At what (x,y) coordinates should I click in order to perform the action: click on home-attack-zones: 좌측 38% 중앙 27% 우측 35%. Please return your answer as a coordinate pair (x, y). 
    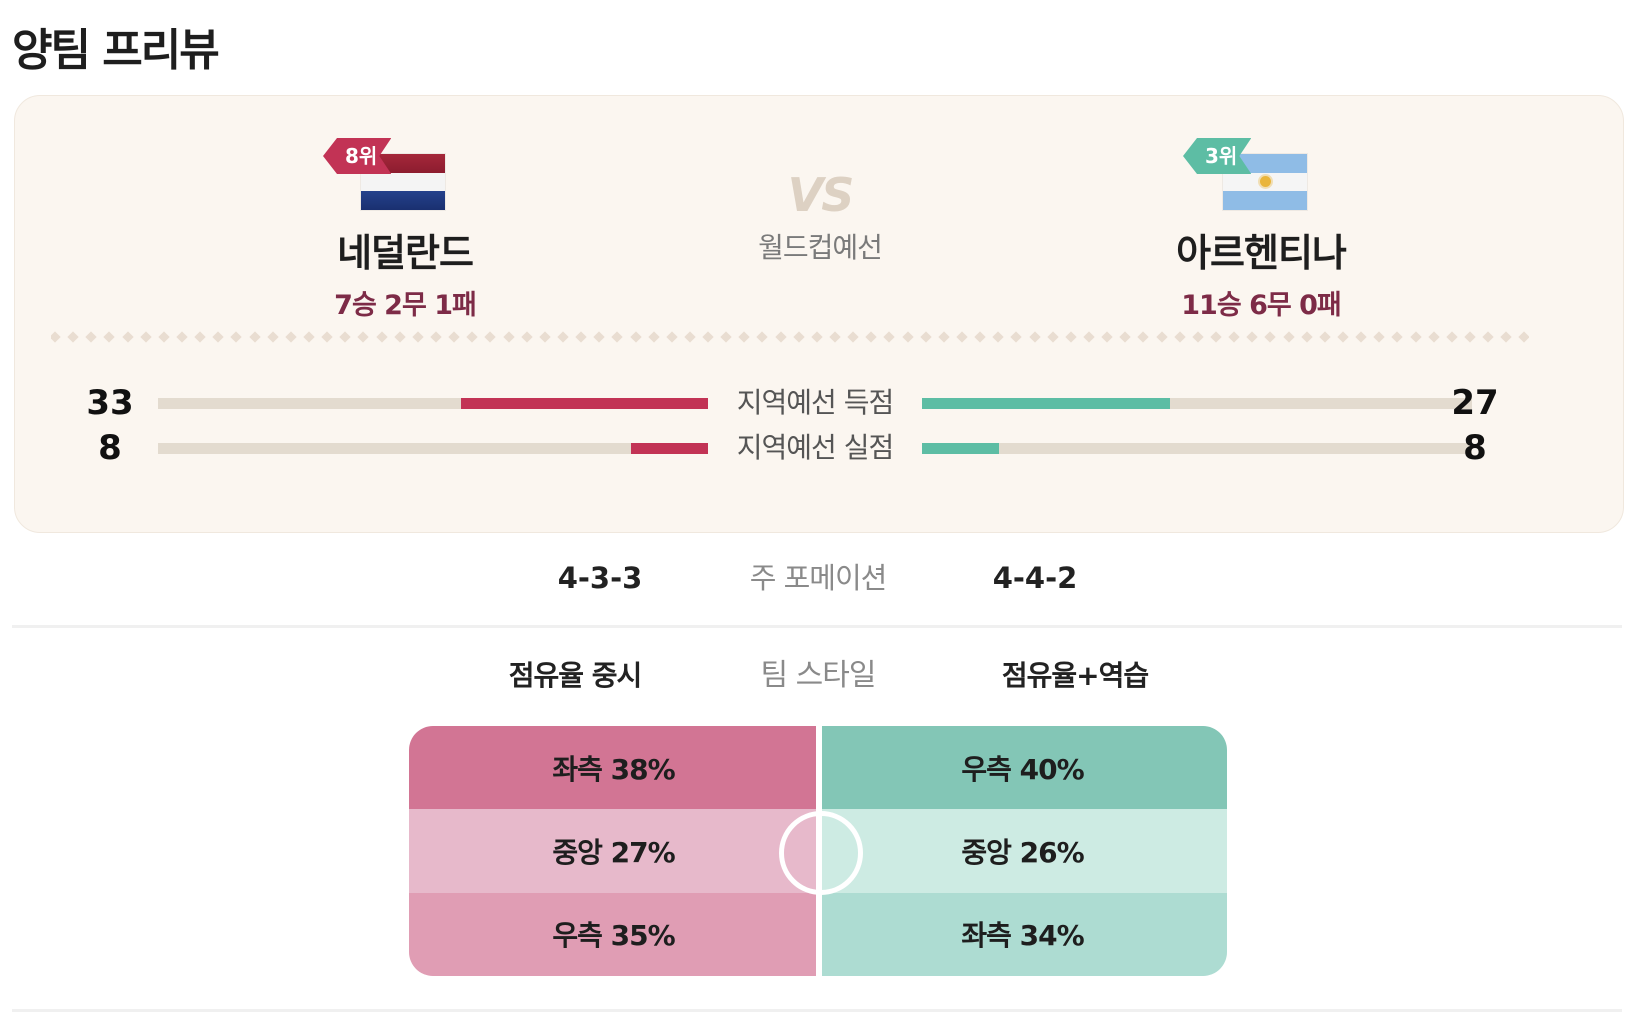
    Looking at the image, I should click on (613, 851).